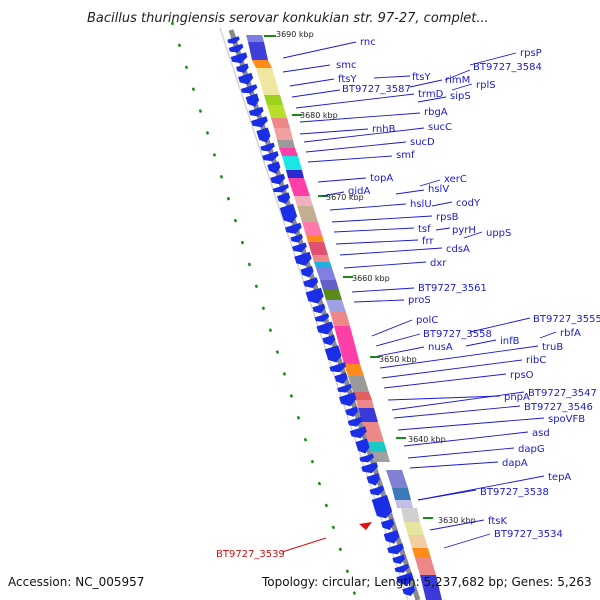 The width and height of the screenshot is (600, 600). I want to click on gene-label: BT9727_3558, so click(457, 334).